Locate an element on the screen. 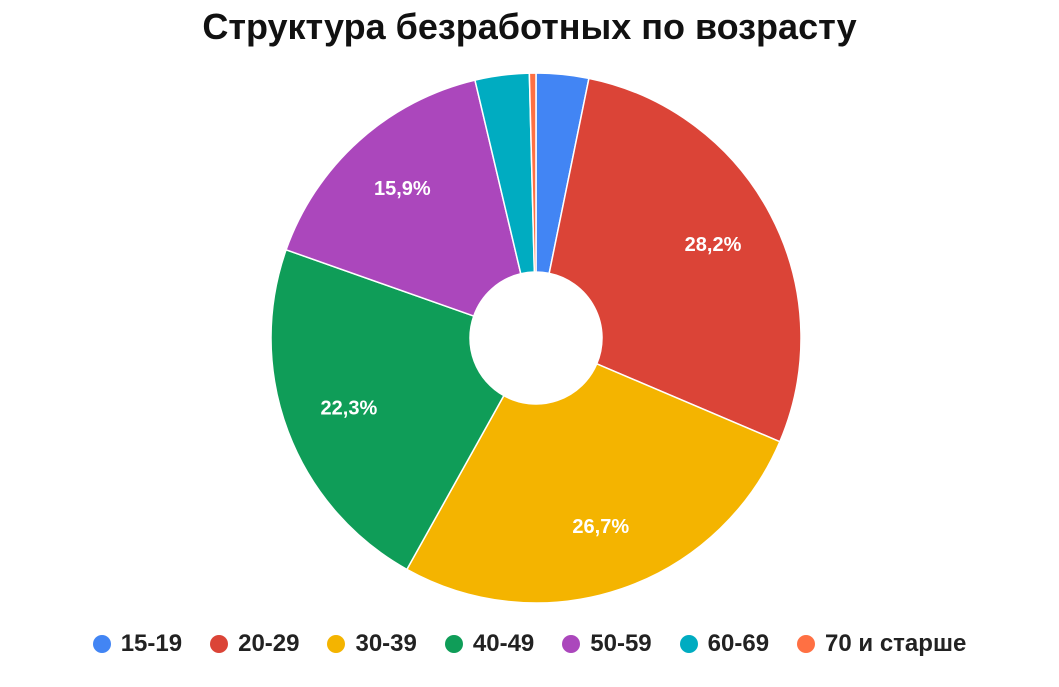 This screenshot has height=687, width=1059. legend-item-15-19: 15-19 is located at coordinates (137, 644).